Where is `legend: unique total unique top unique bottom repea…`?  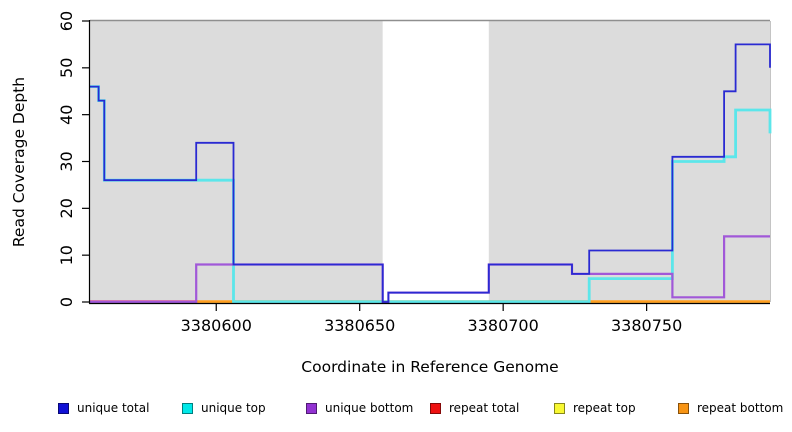 legend: unique total unique top unique bottom repea… is located at coordinates (396, 410).